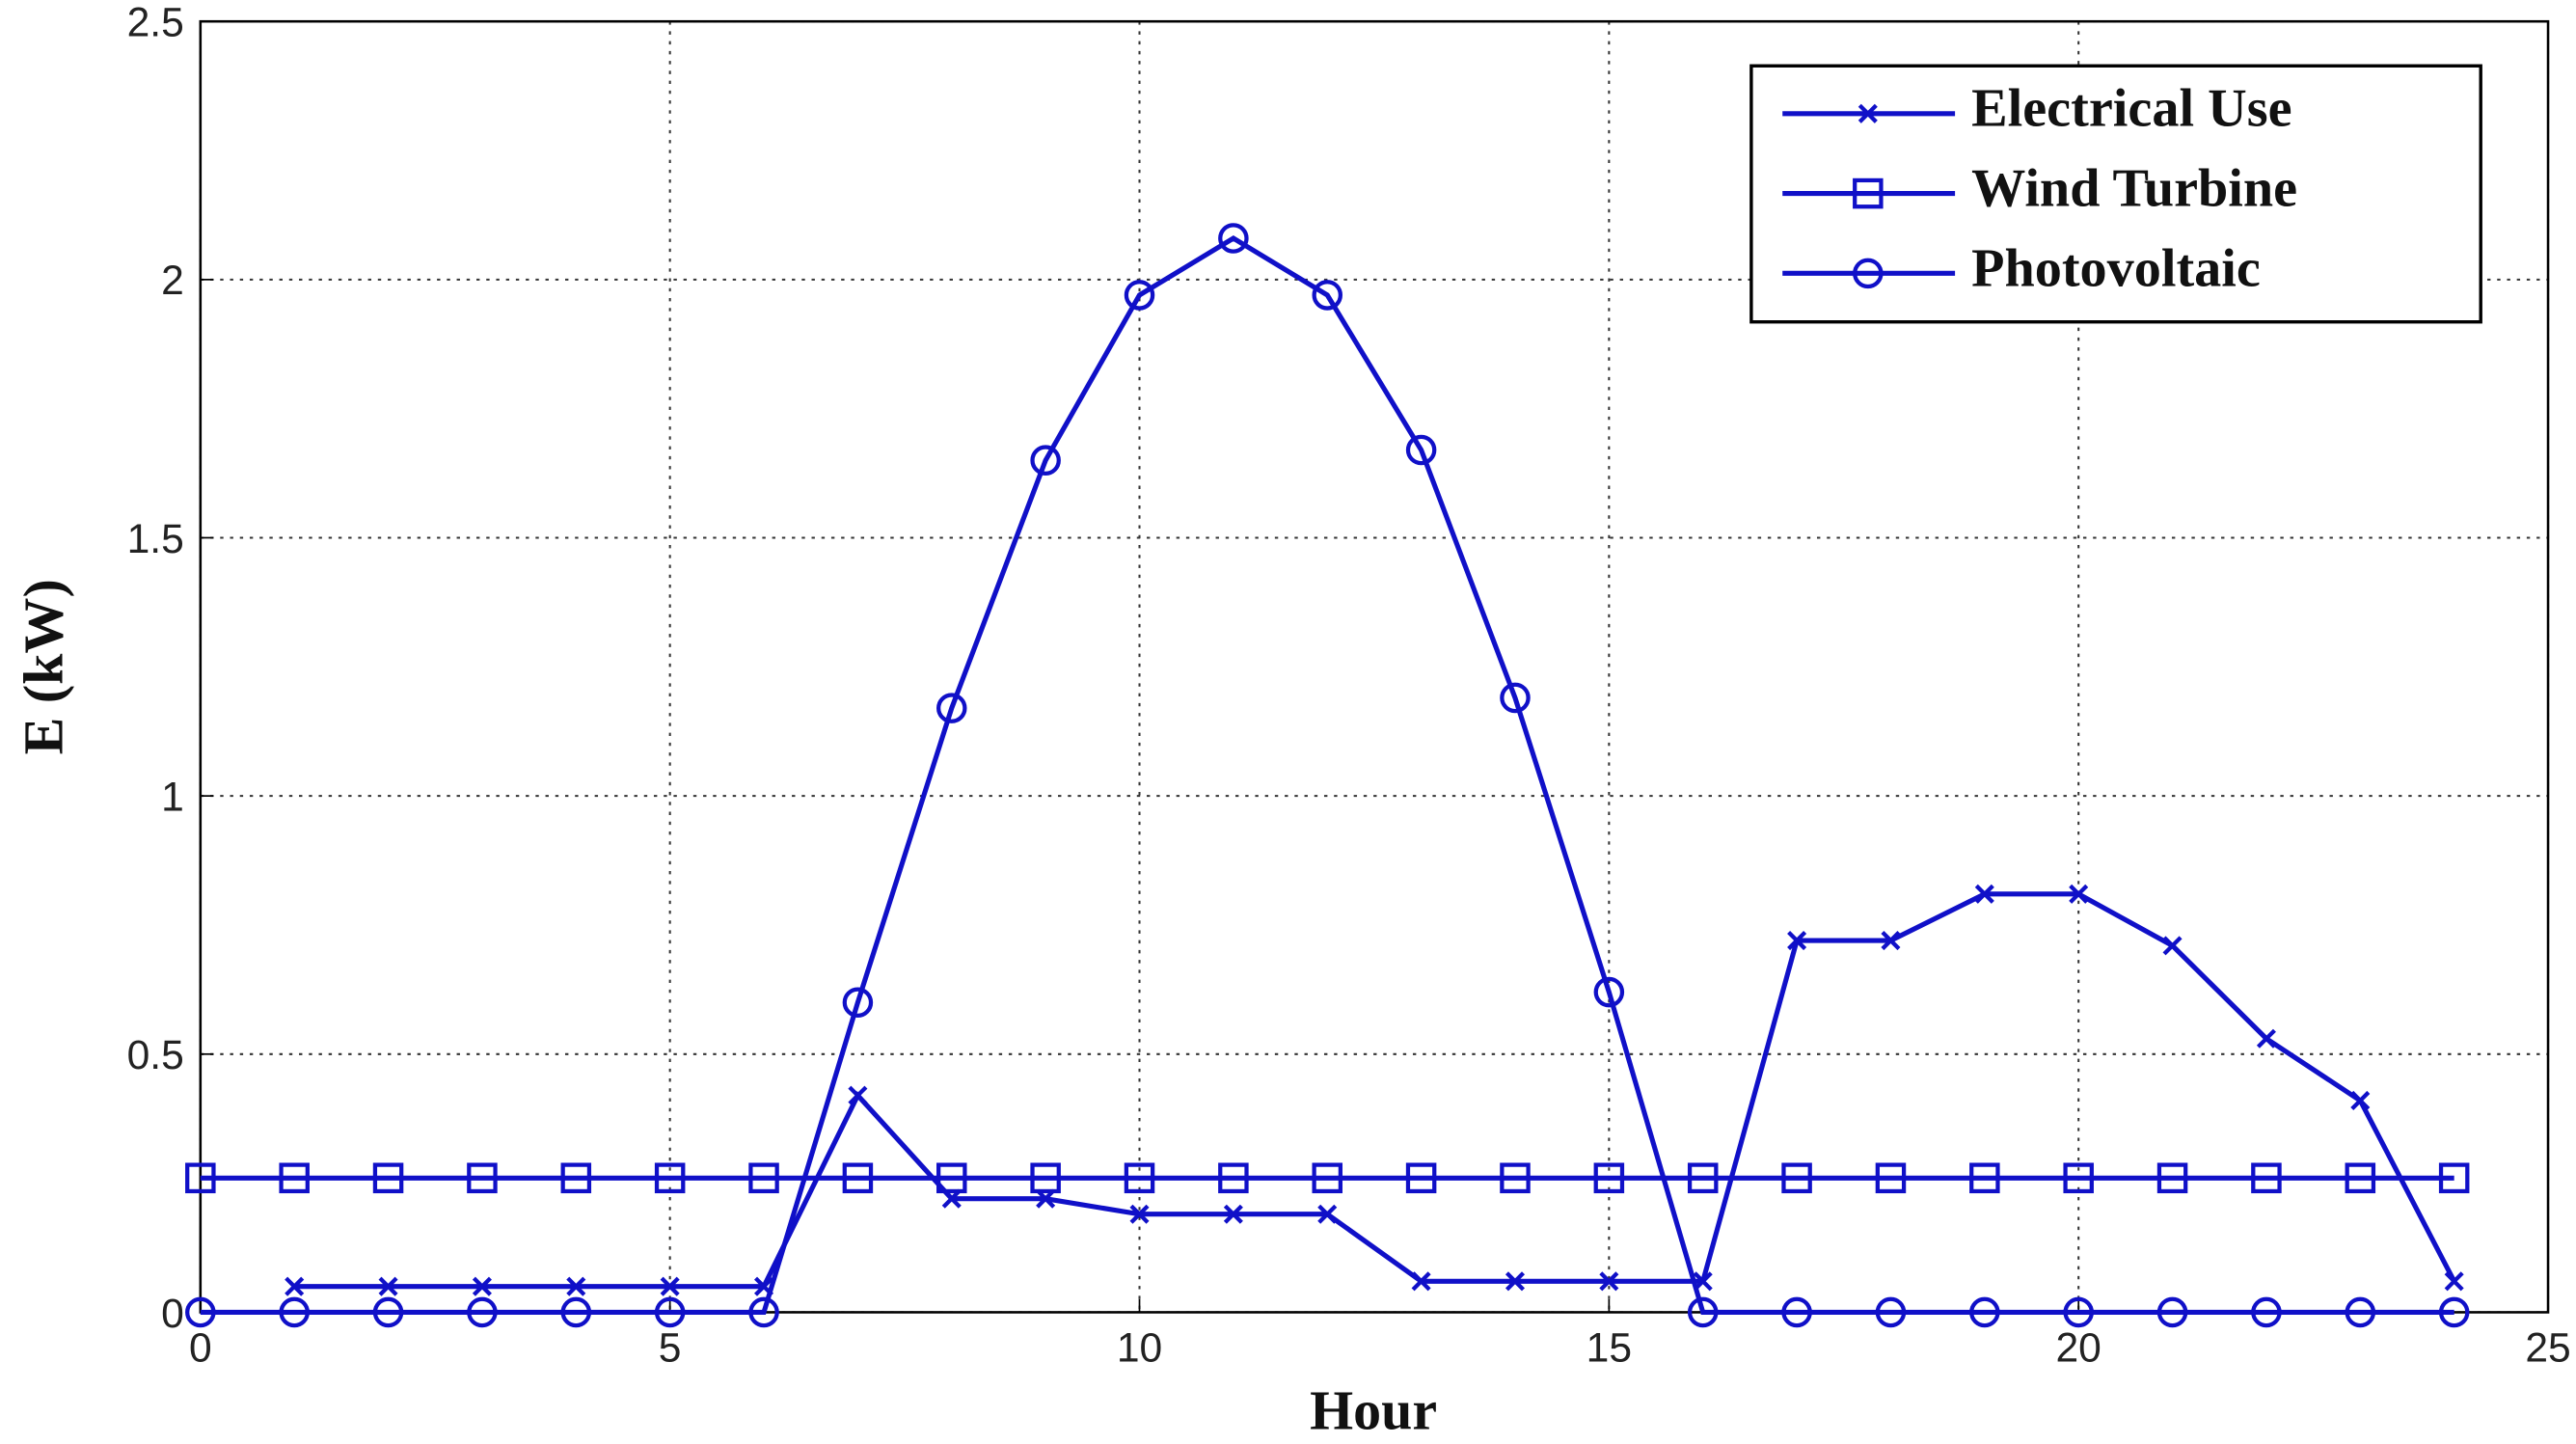  I want to click on legend-label: Photovoltaic, so click(2116, 268).